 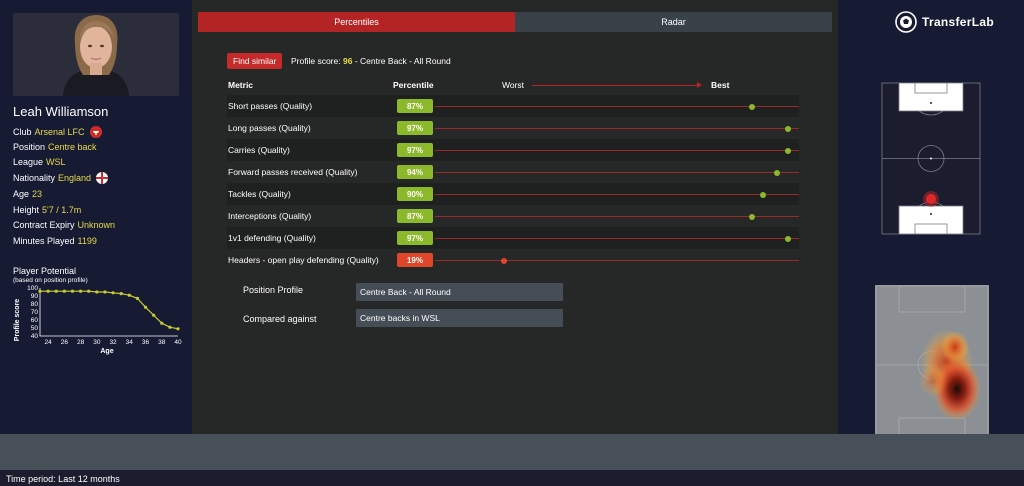 What do you see at coordinates (35, 304) in the screenshot?
I see `potential-ytick-label: 80` at bounding box center [35, 304].